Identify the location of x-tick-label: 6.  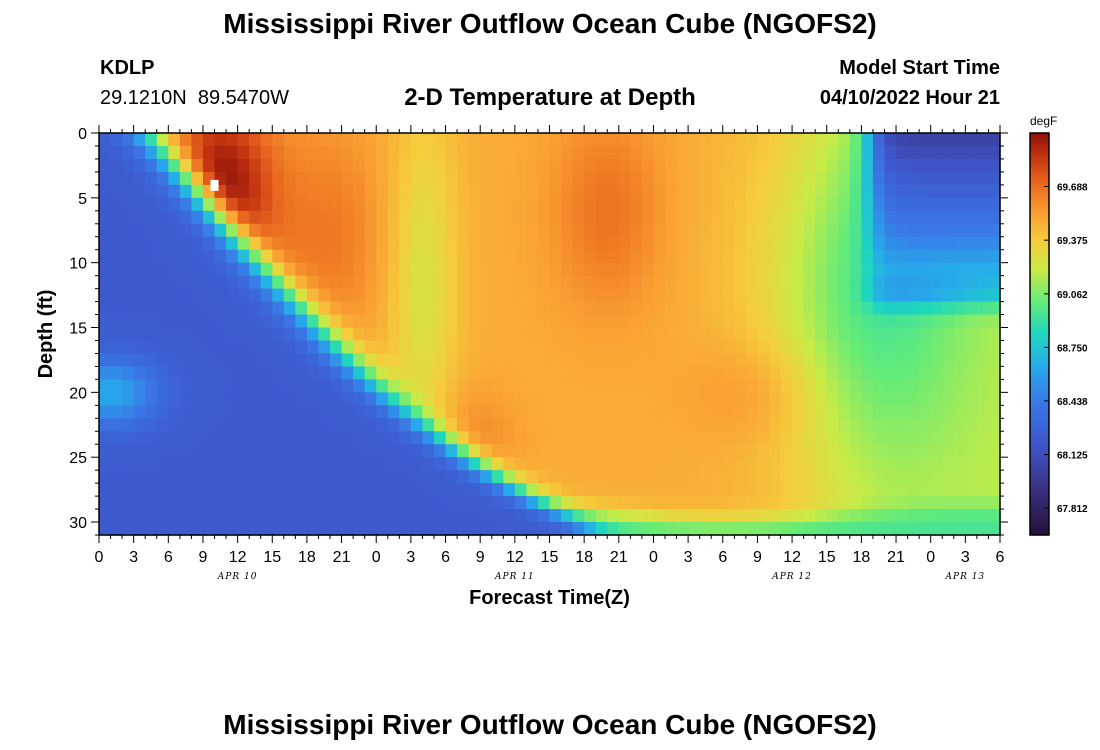
(1000, 557).